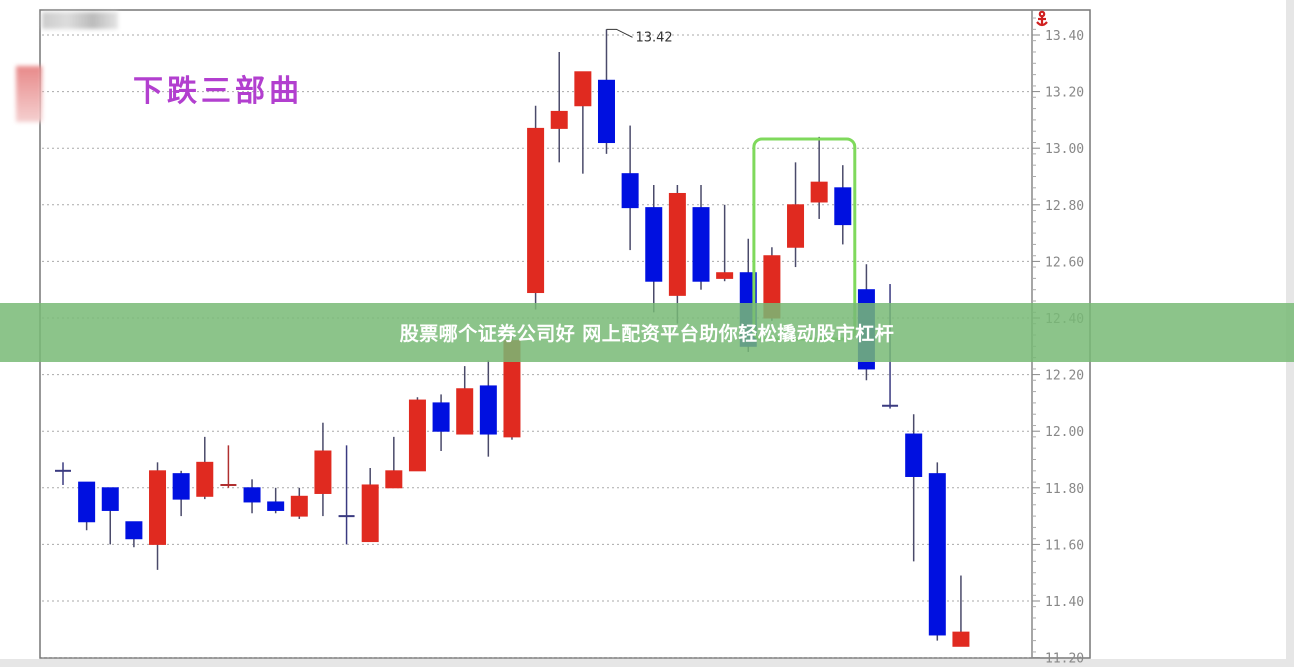  I want to click on y-tick-label: 12.00, so click(1064, 432).